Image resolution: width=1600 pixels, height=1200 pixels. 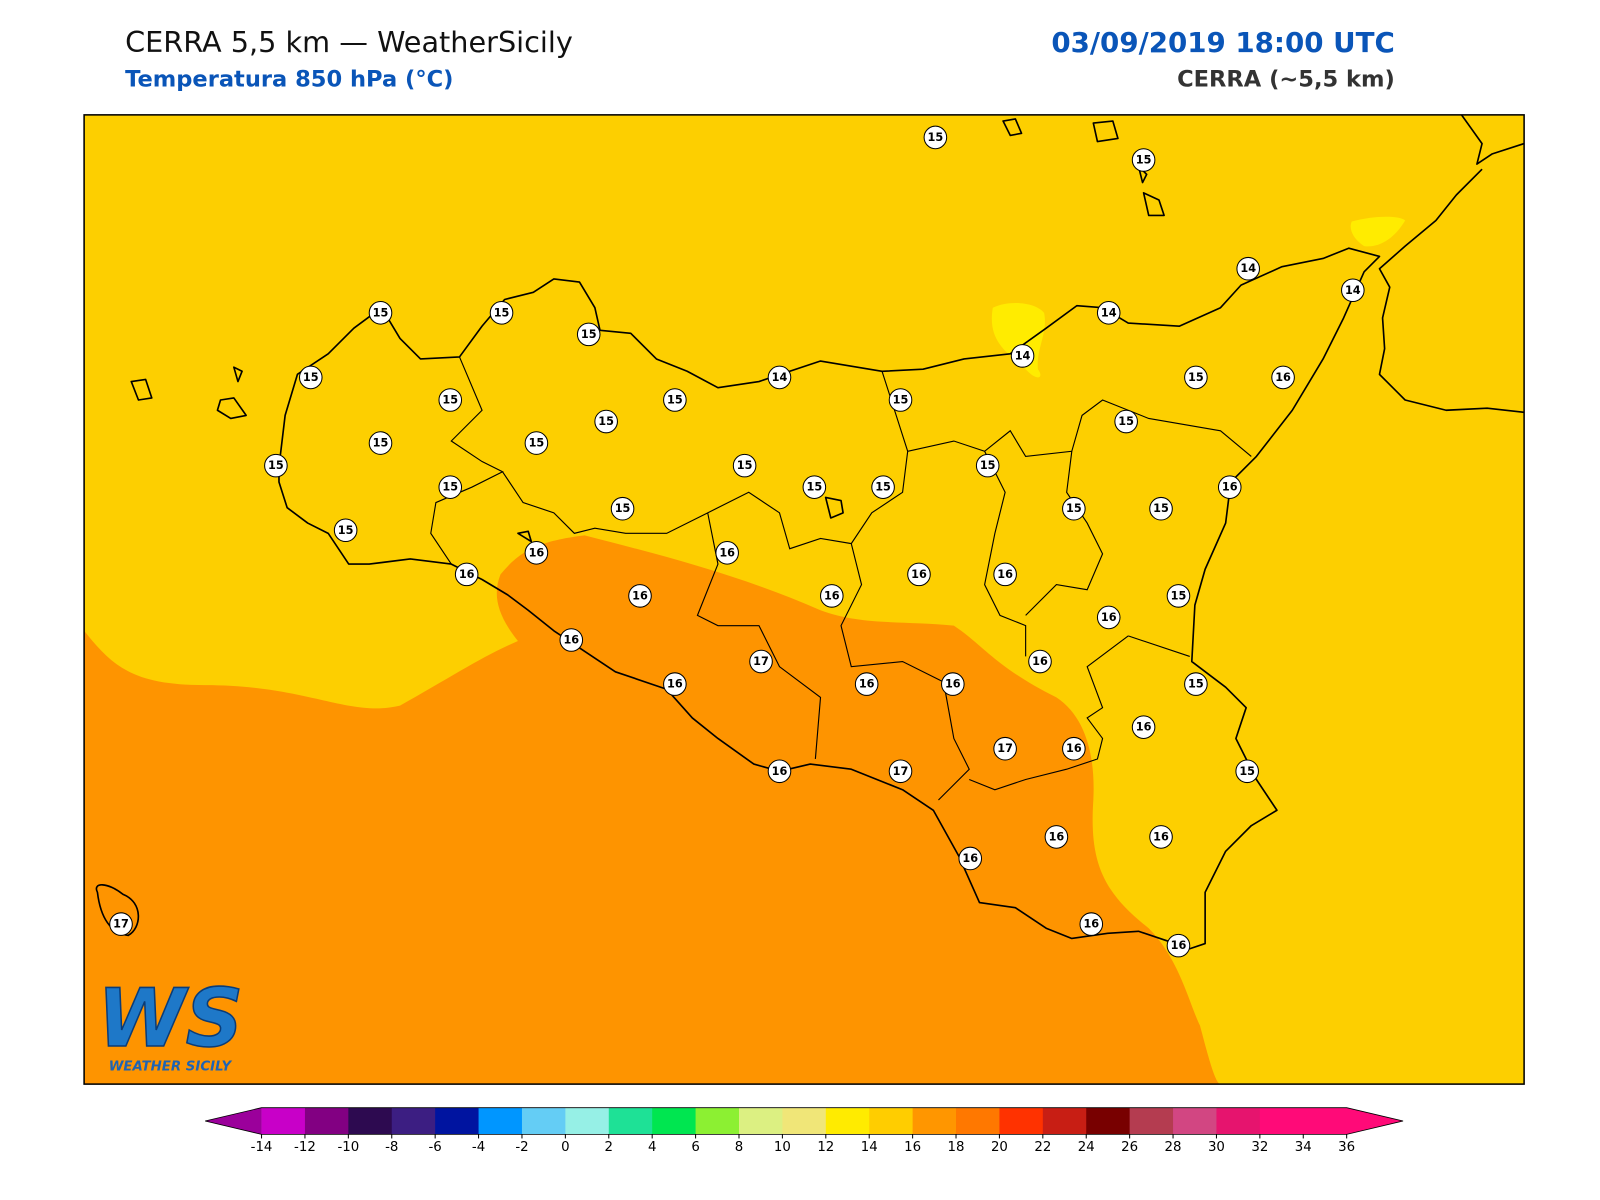 I want to click on colorbar-tick-label: 28, so click(x=1173, y=1147).